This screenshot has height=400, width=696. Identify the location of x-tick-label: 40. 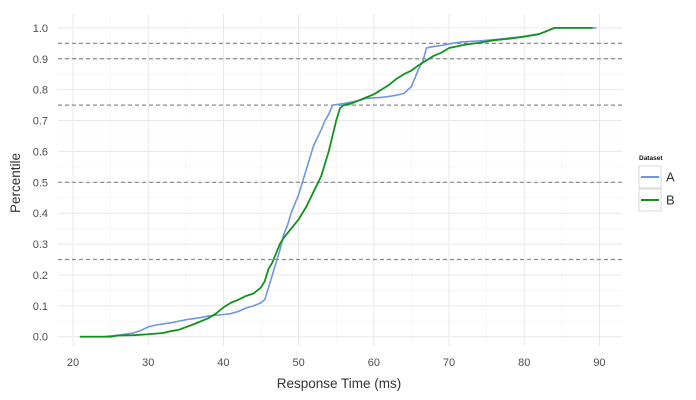
(223, 363).